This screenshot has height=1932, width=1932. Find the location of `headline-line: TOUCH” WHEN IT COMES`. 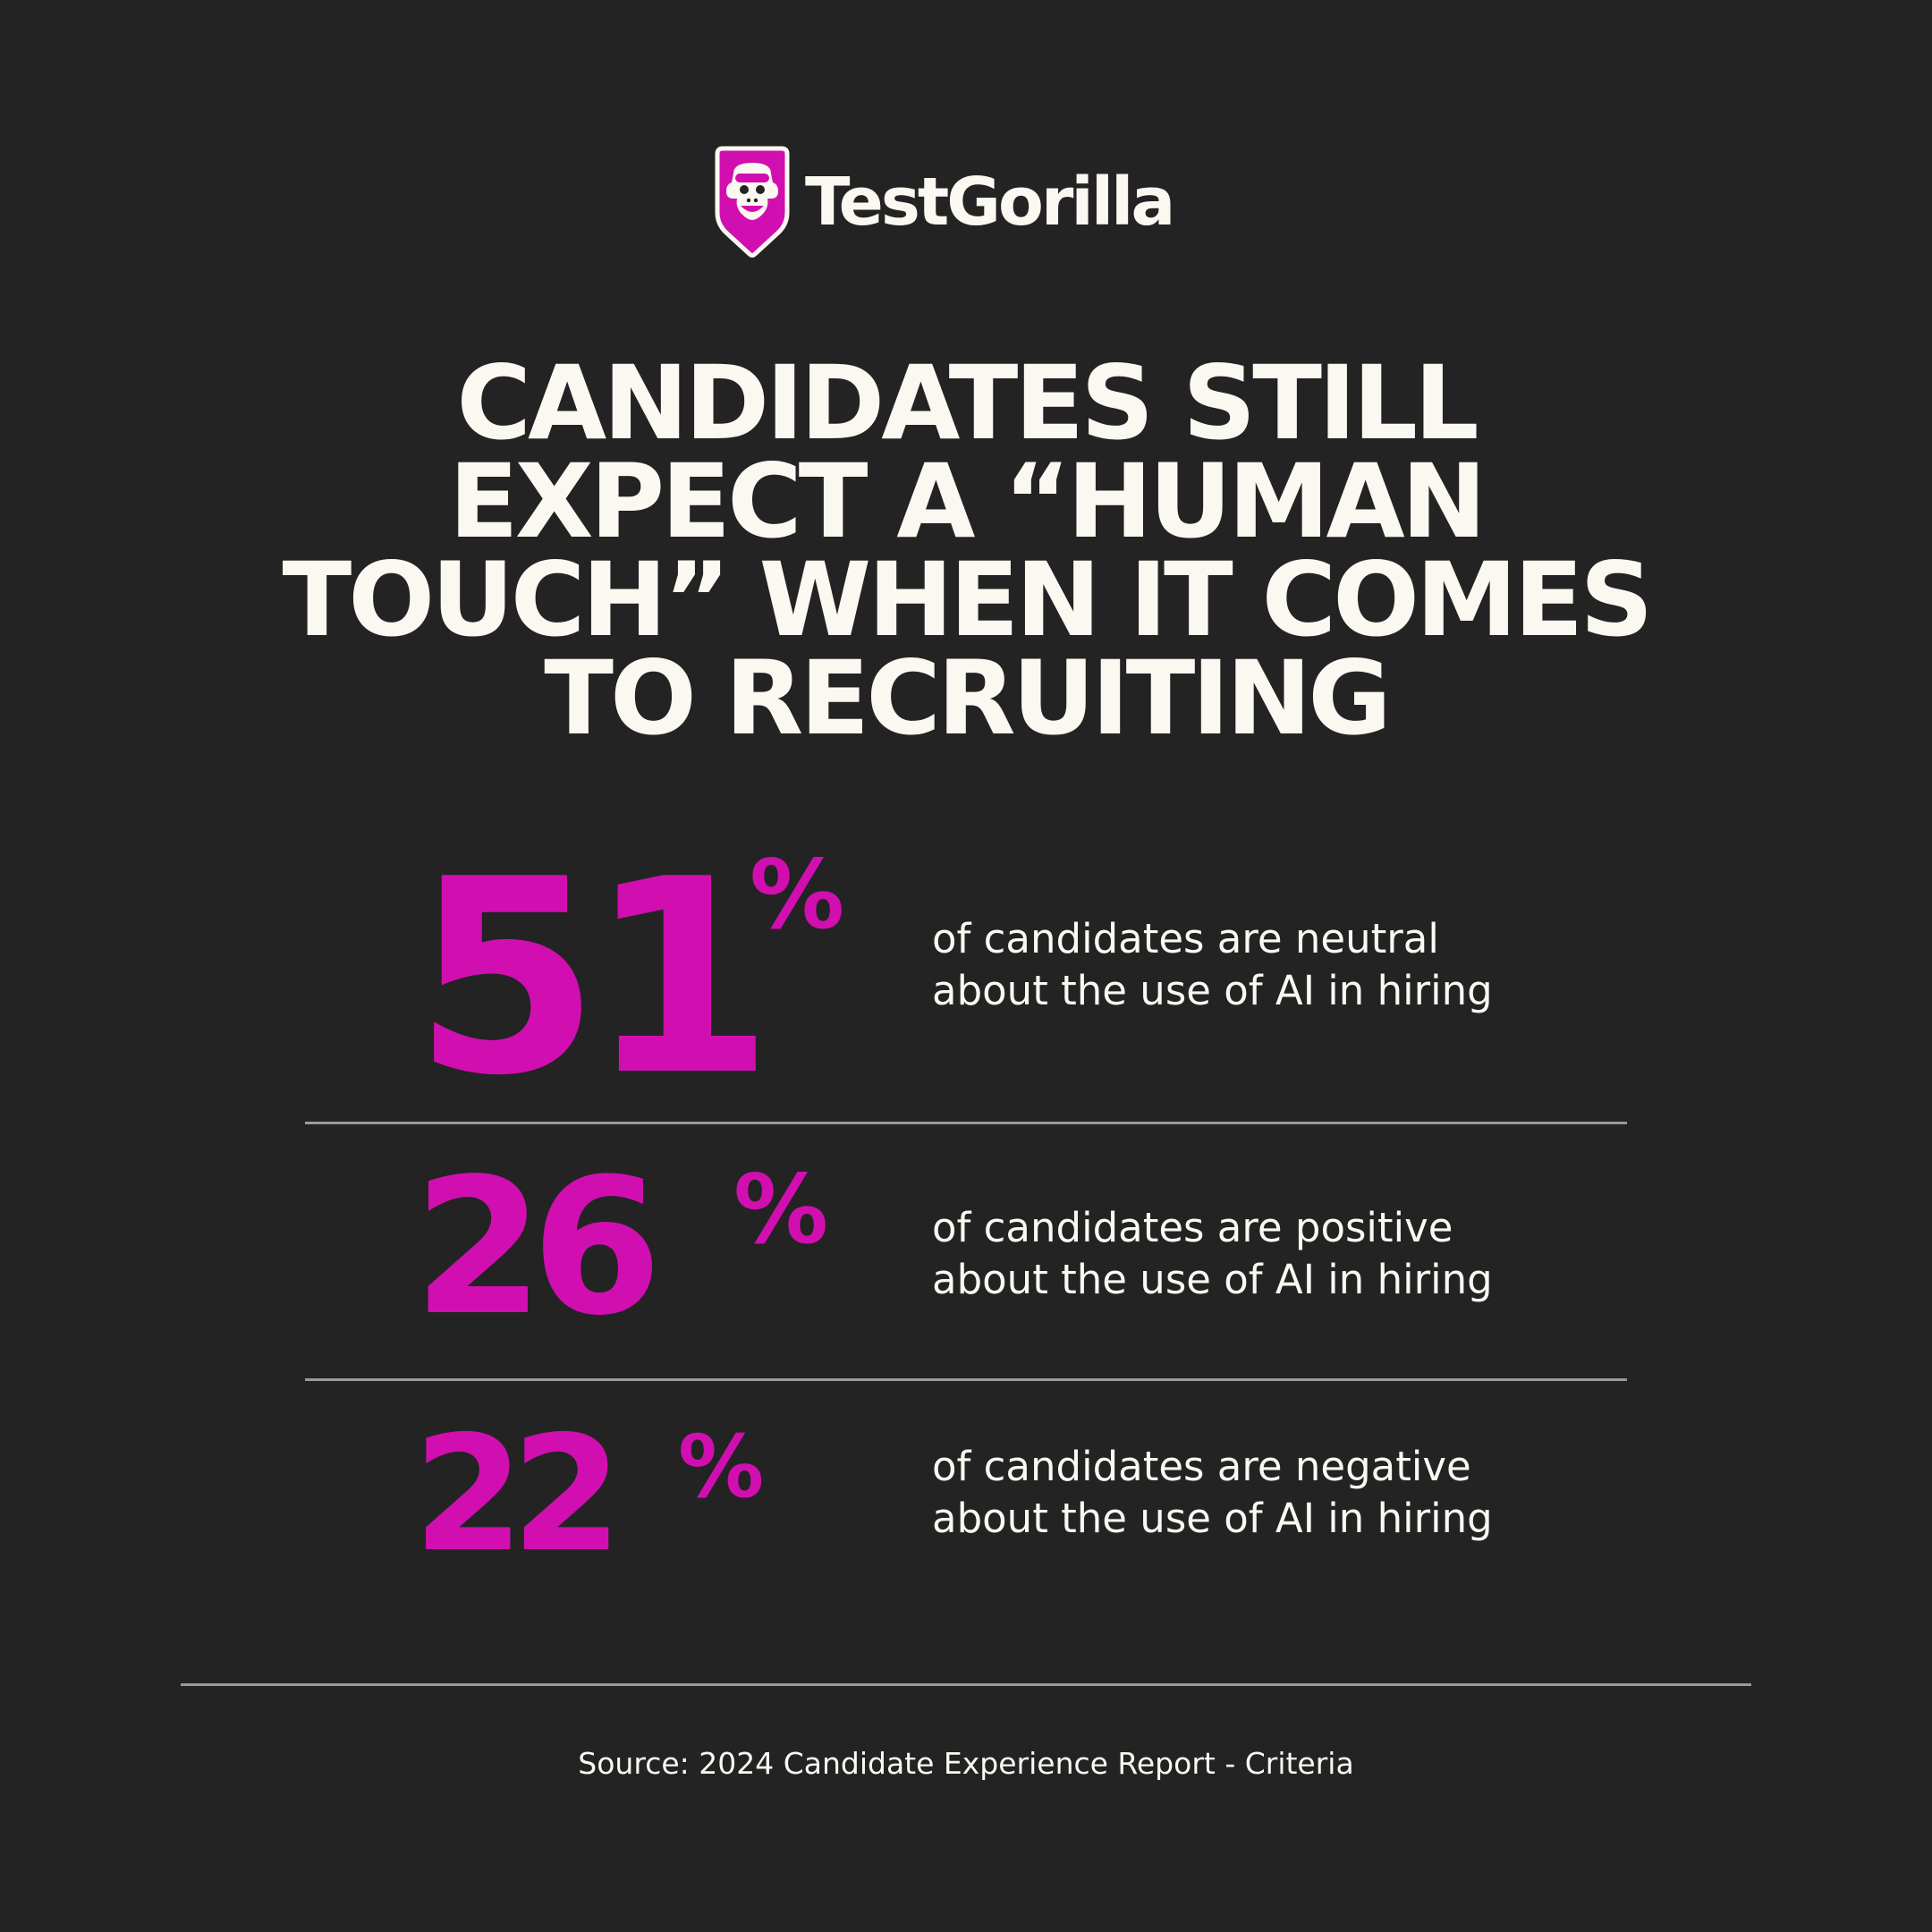

headline-line: TOUCH” WHEN IT COMES is located at coordinates (968, 599).